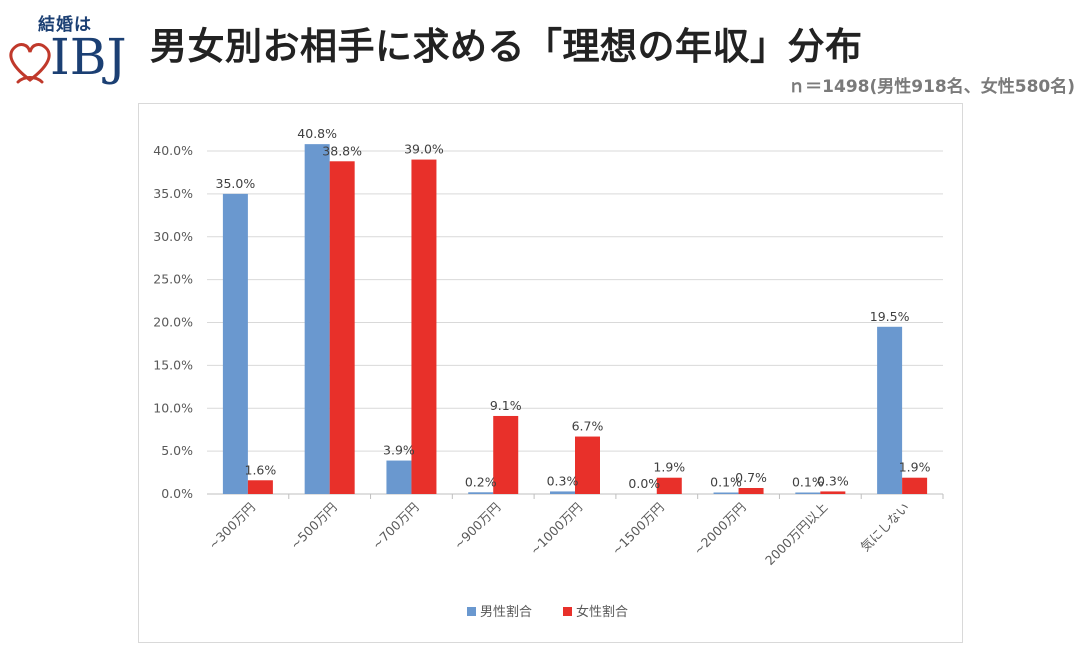 The width and height of the screenshot is (1087, 652). Describe the element at coordinates (173, 193) in the screenshot. I see `y-tick-label: 35.0%` at that location.